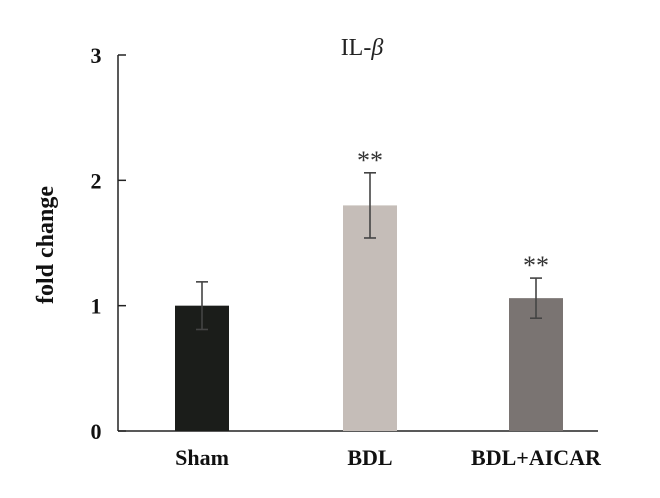  Describe the element at coordinates (96, 55) in the screenshot. I see `y-tick-label: 3` at that location.